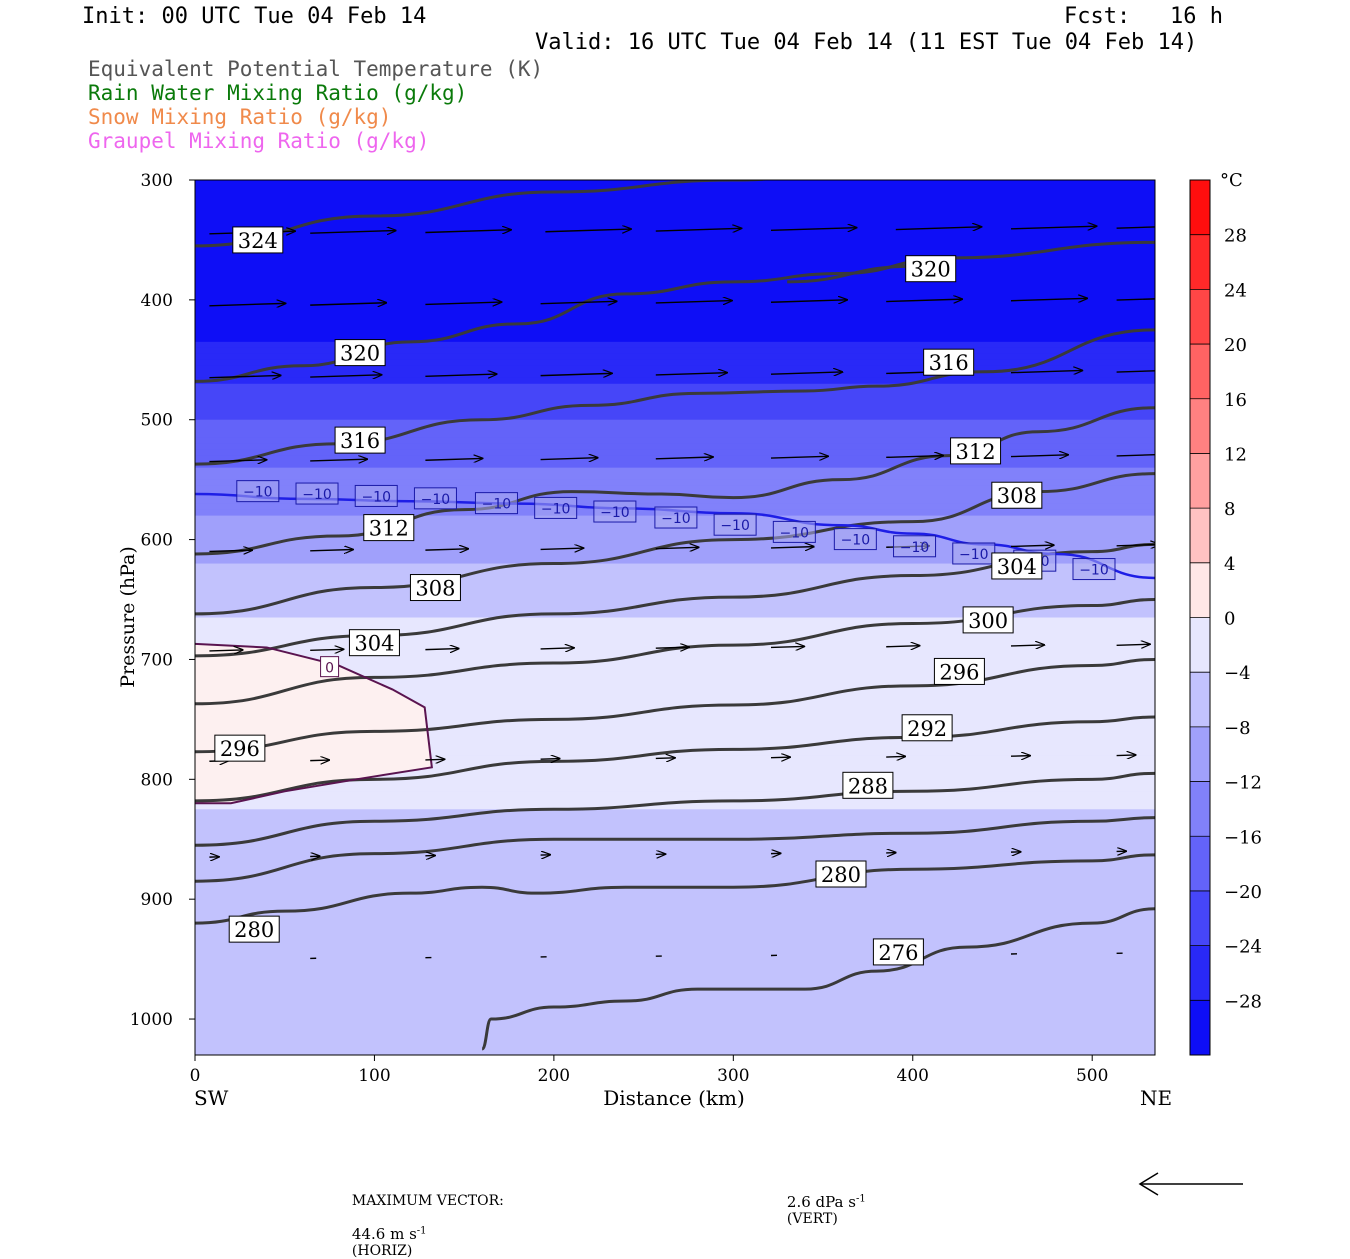  Describe the element at coordinates (195, 1076) in the screenshot. I see `x-tick-label: 0` at that location.